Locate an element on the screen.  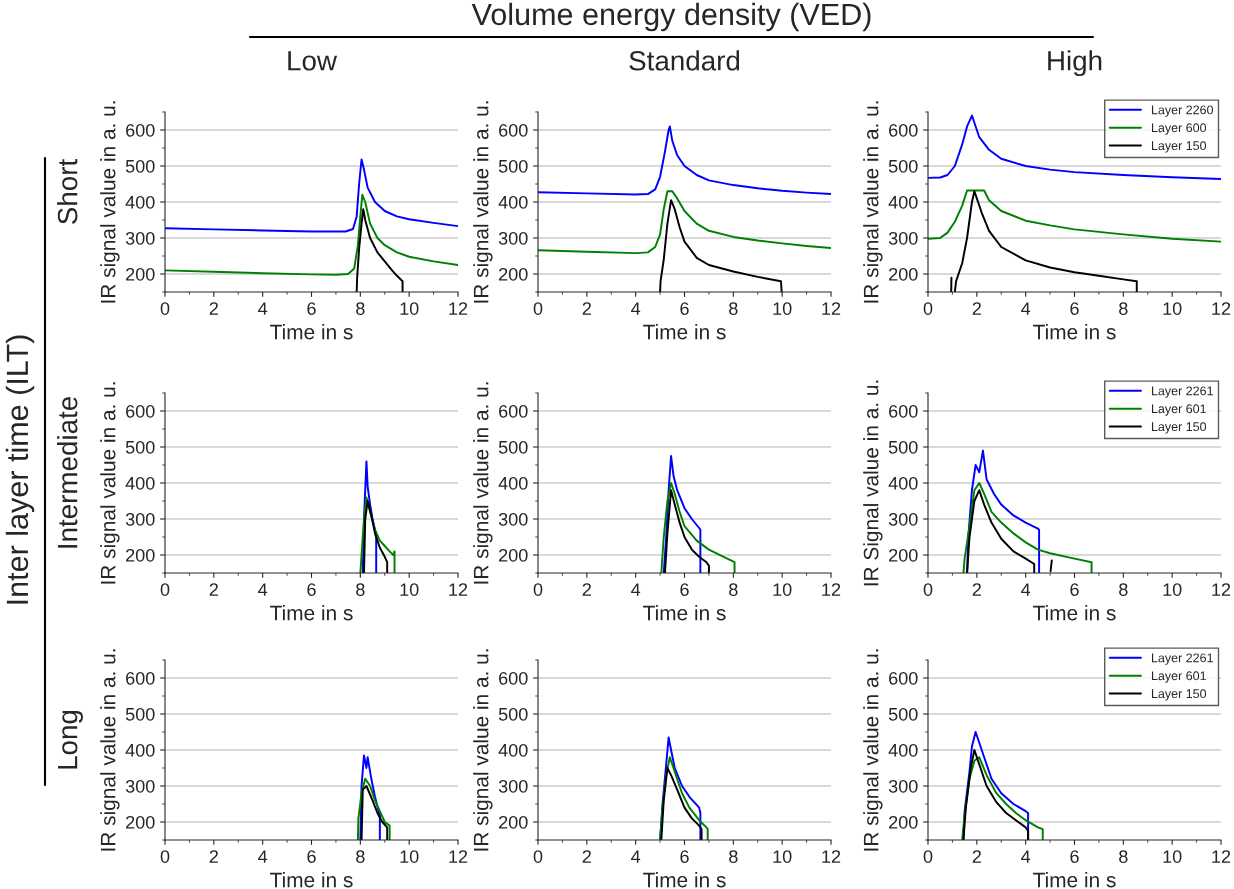
legend-label: Layer 2261 is located at coordinates (1182, 659).